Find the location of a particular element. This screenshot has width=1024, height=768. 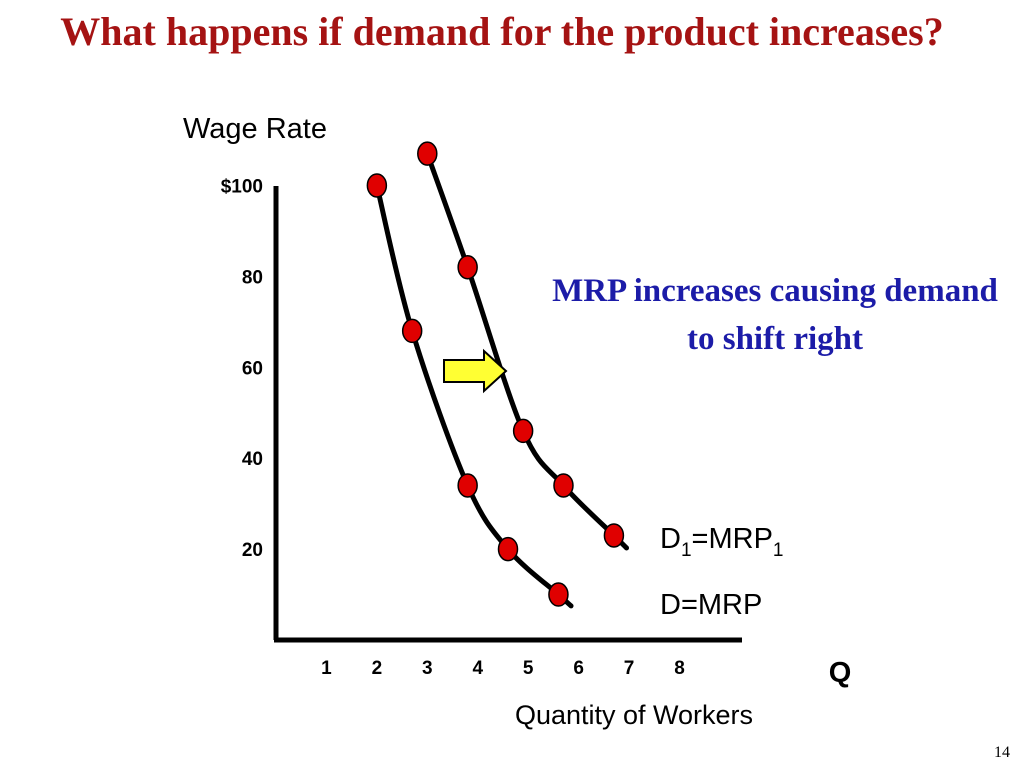

x-tick-label: 4 is located at coordinates (477, 668).